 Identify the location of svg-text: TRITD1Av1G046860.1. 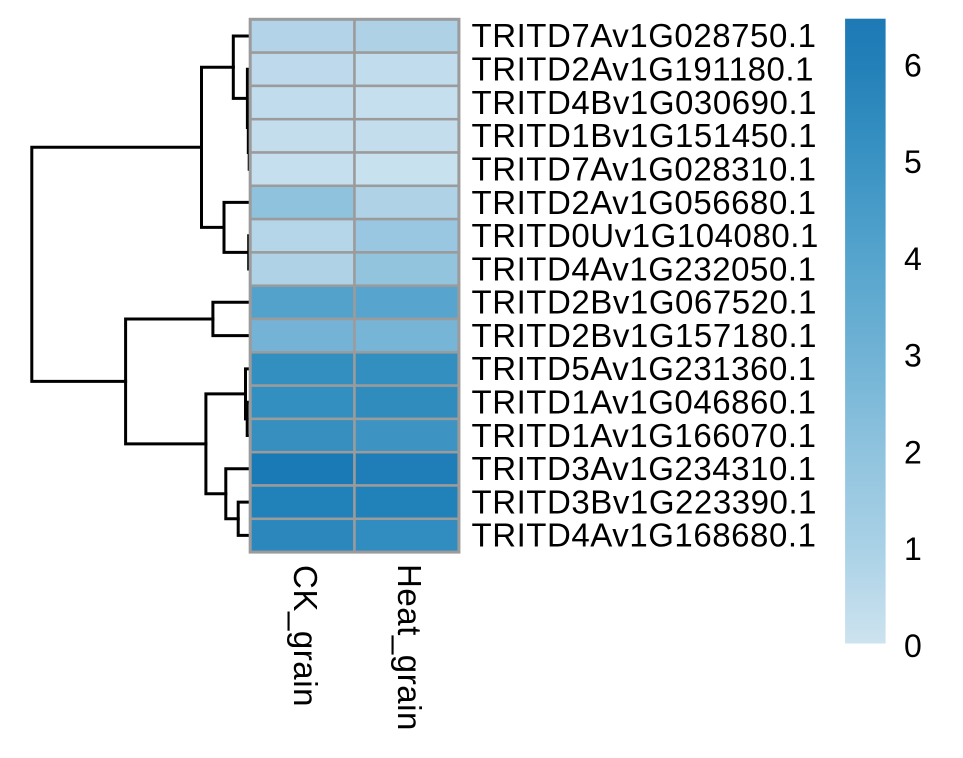
(644, 402).